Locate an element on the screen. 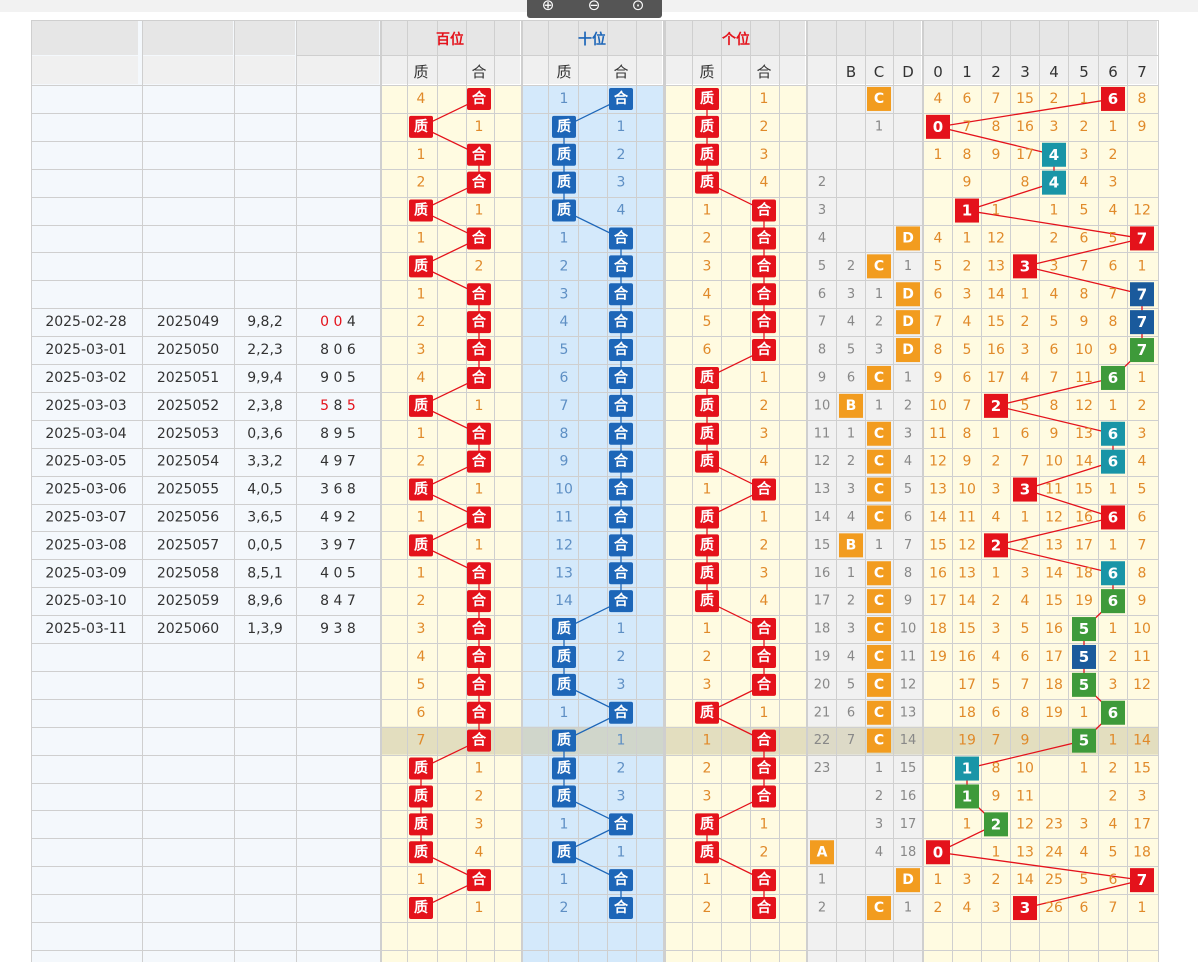  shape-omission: 2 is located at coordinates (822, 908).